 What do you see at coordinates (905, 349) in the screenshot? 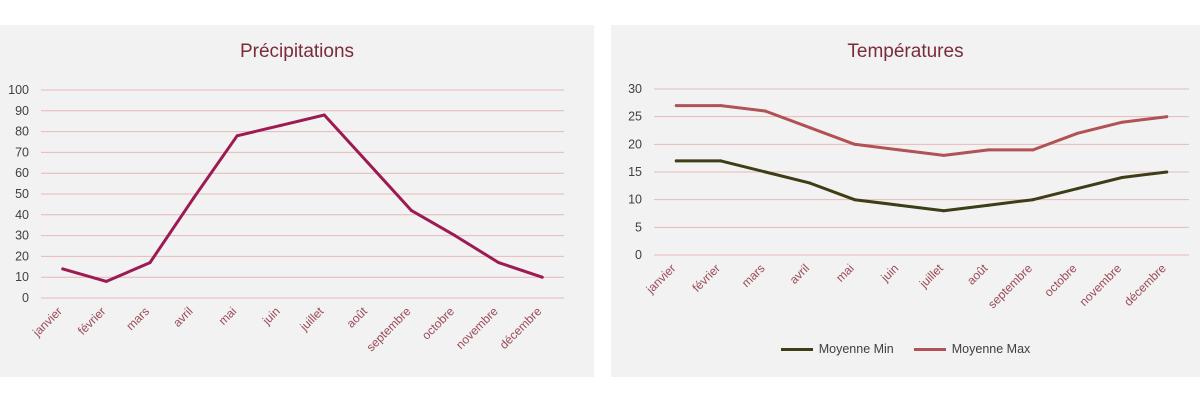
I see `chart-legend: Moyenne Min Moyenne Max` at bounding box center [905, 349].